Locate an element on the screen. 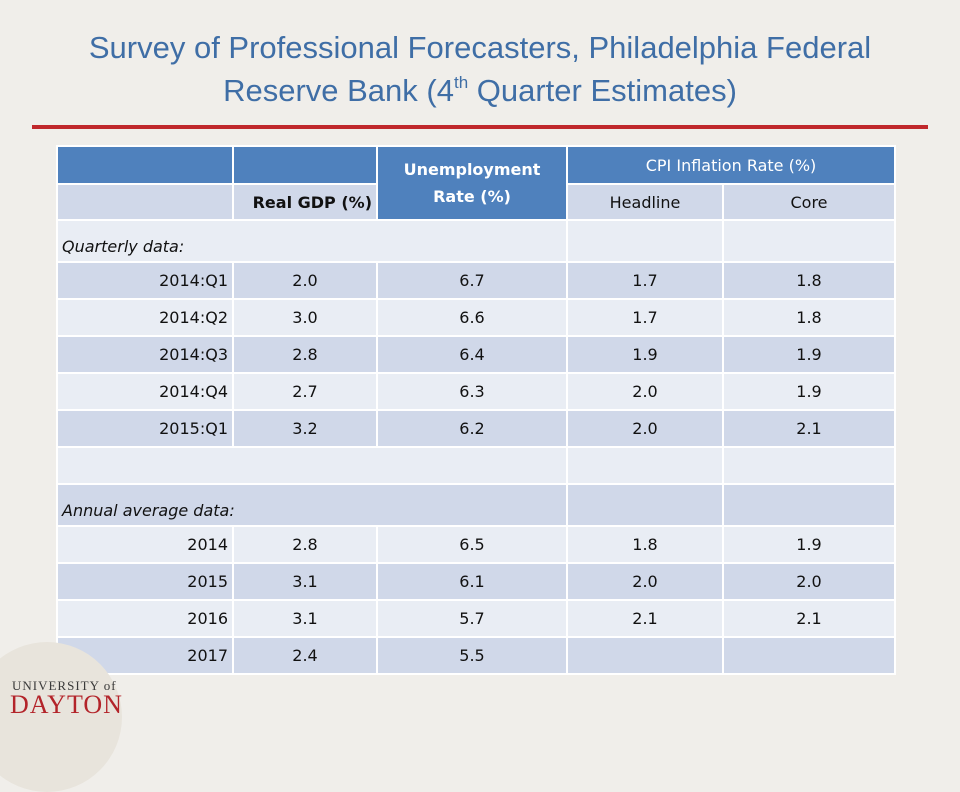  header-headline: Headline is located at coordinates (645, 202).